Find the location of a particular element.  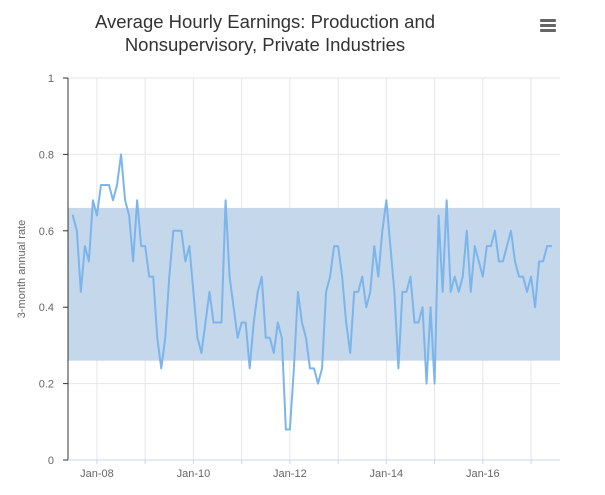

y-tick-labels: 0 0.2 0.4 0.6 0.8 1 is located at coordinates (46, 270).